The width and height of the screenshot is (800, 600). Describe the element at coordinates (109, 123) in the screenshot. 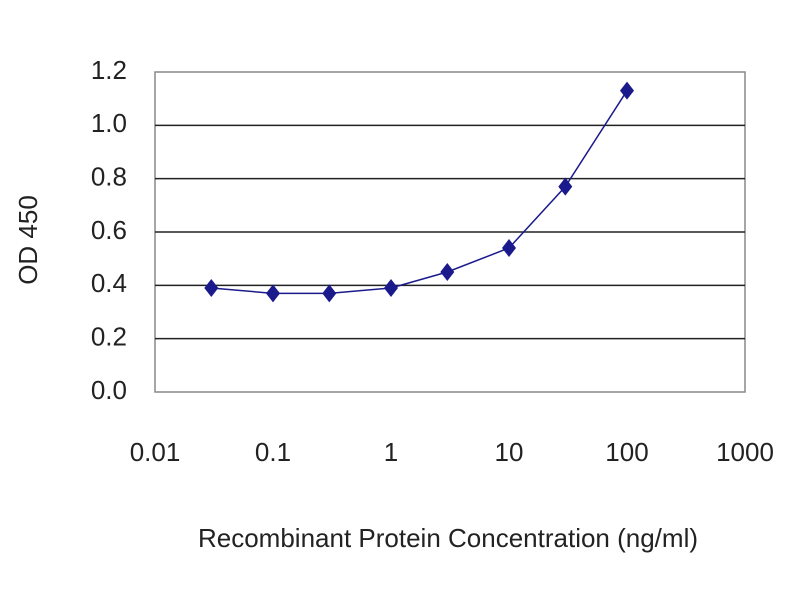

I see `y-tick-label: 1.0` at that location.